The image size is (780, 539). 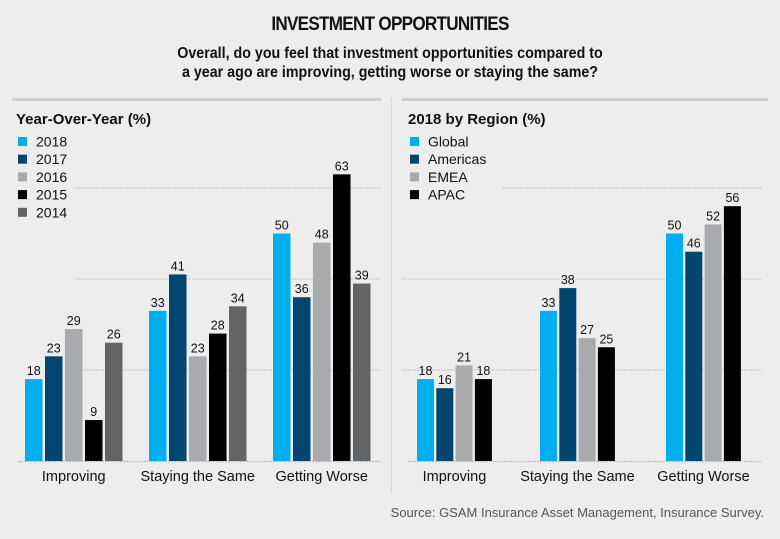 I want to click on yoy-panel-title: Year-Over-Year (%), so click(x=83, y=119).